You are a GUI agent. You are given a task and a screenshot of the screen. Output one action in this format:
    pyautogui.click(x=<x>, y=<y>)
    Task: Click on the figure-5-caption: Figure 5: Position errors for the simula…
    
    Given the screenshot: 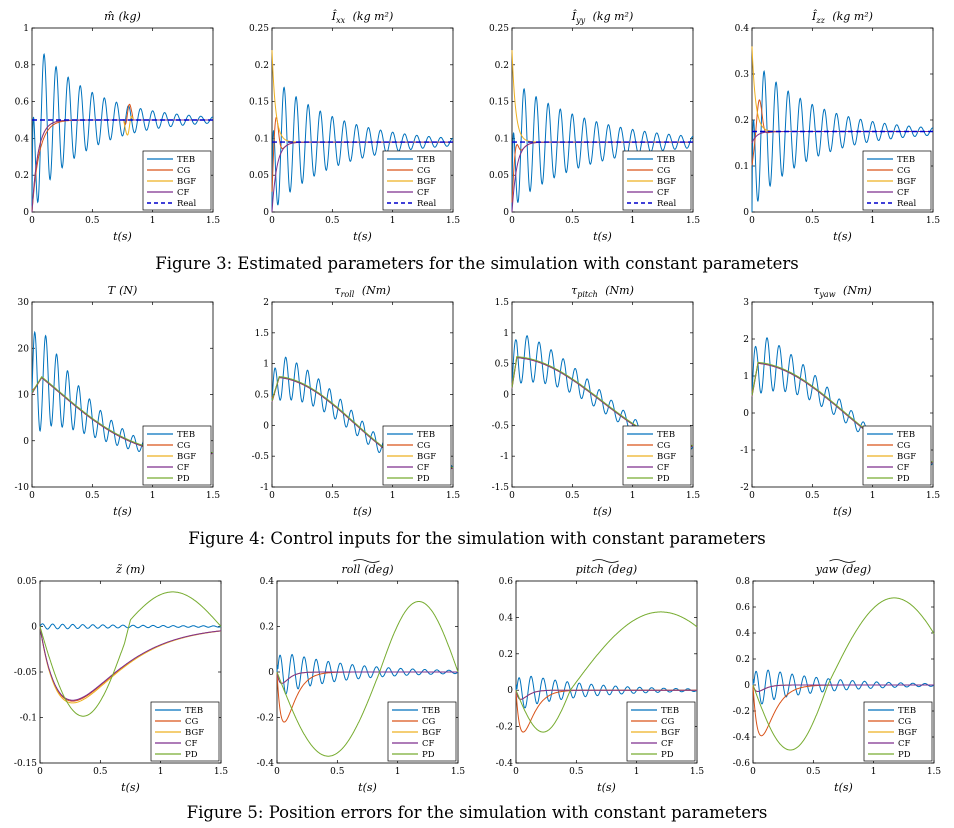 What is the action you would take?
    pyautogui.click(x=477, y=812)
    